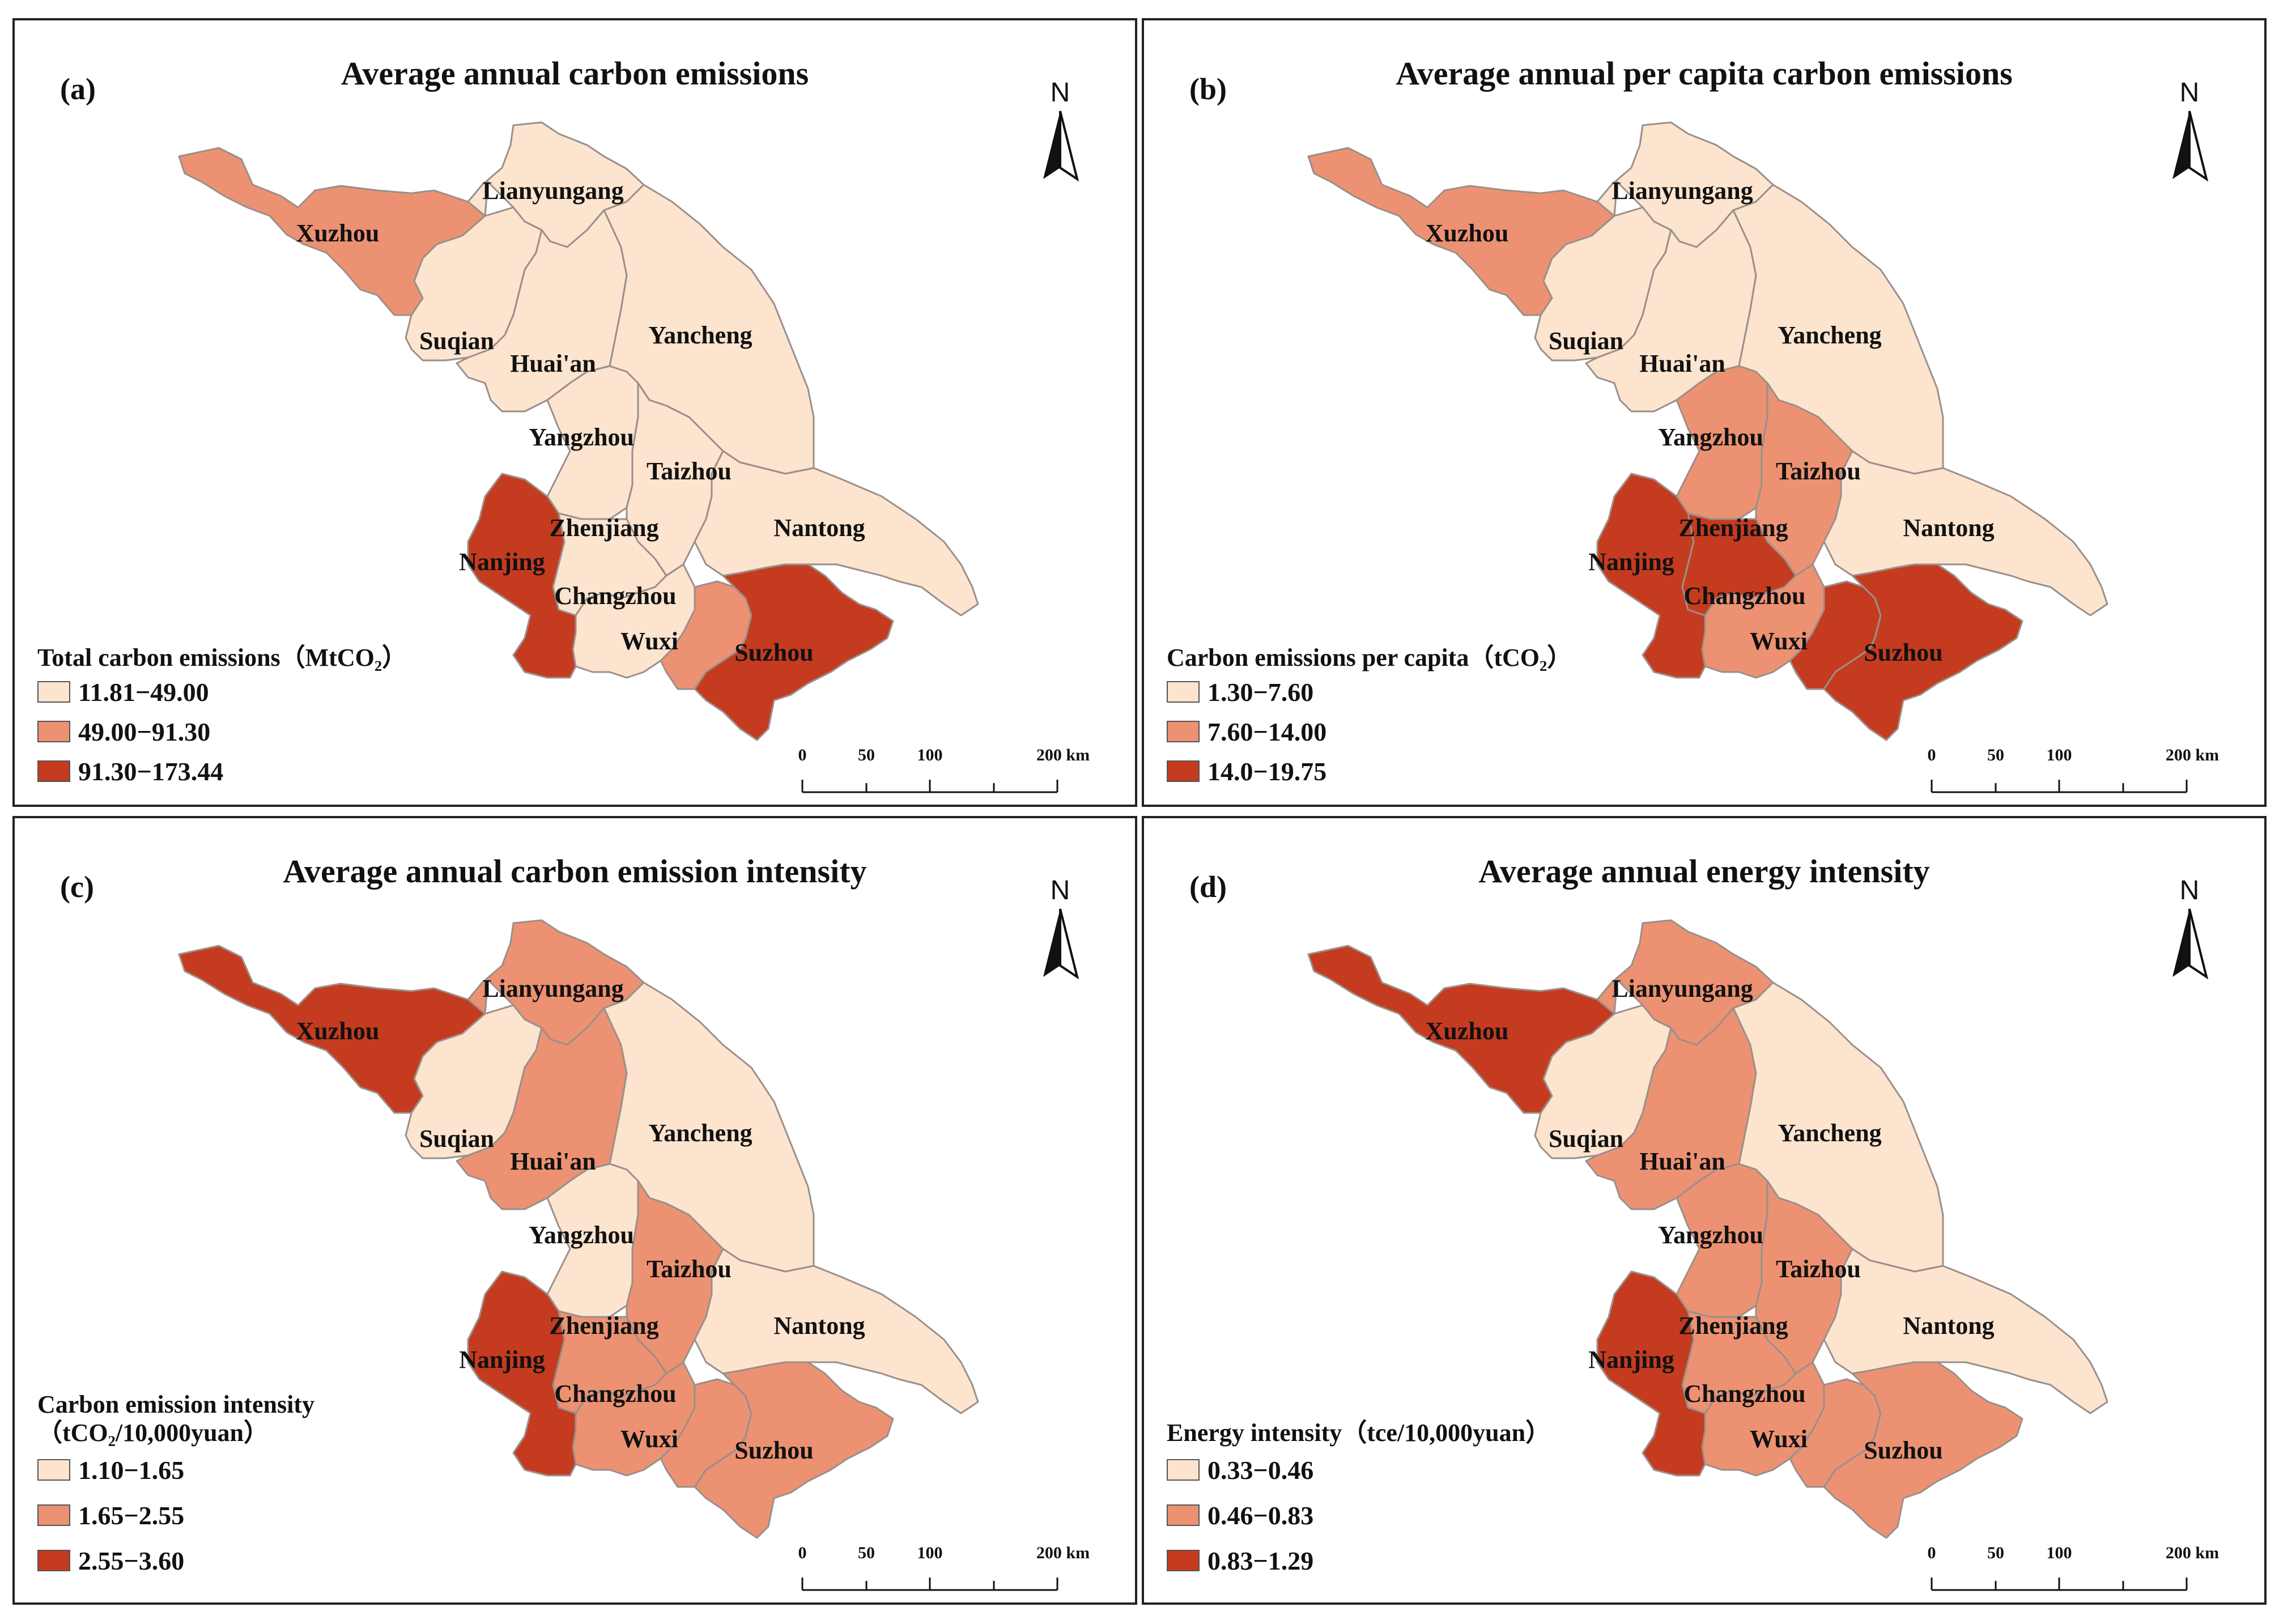 This screenshot has height=1624, width=2279. What do you see at coordinates (1369, 731) in the screenshot?
I see `legend-item: 7.60−14.00` at bounding box center [1369, 731].